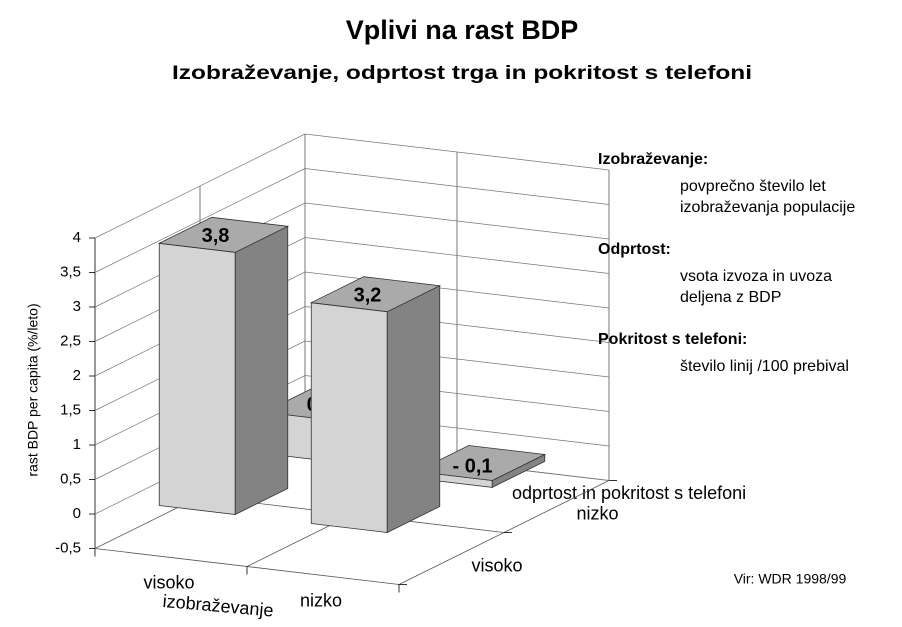 Image resolution: width=902 pixels, height=627 pixels. Describe the element at coordinates (77, 237) in the screenshot. I see `y-tick-label: 4` at that location.